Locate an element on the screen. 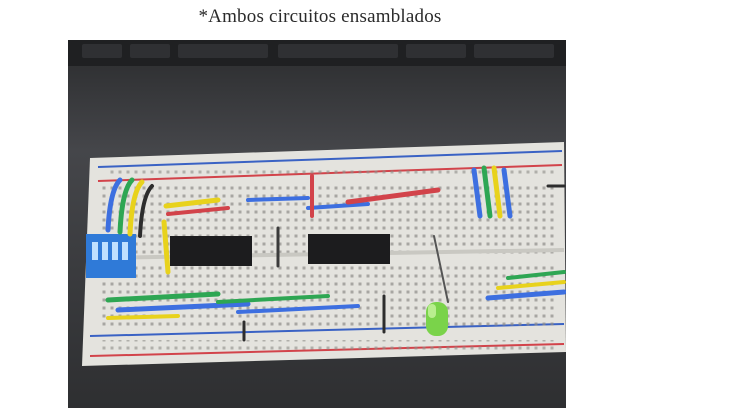  dip-switch is located at coordinates (111, 256).